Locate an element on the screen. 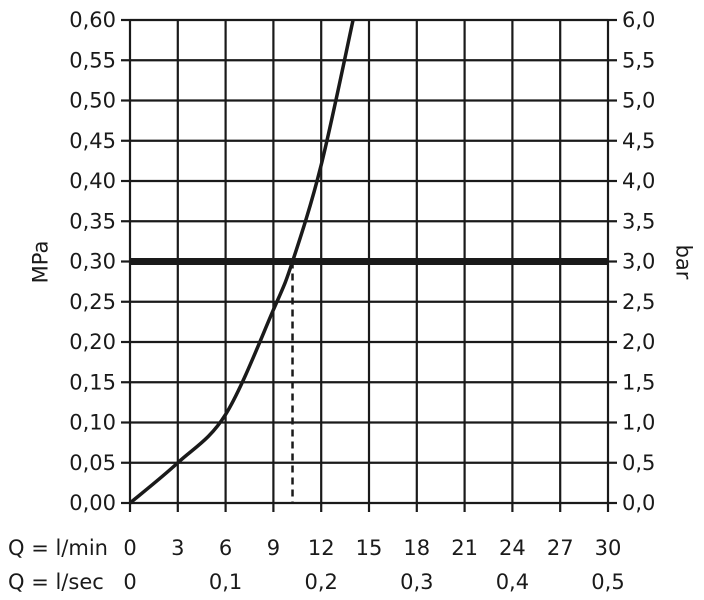 Image resolution: width=704 pixels, height=600 pixels. y-axis-right-tick-label: 0,5 is located at coordinates (638, 463).